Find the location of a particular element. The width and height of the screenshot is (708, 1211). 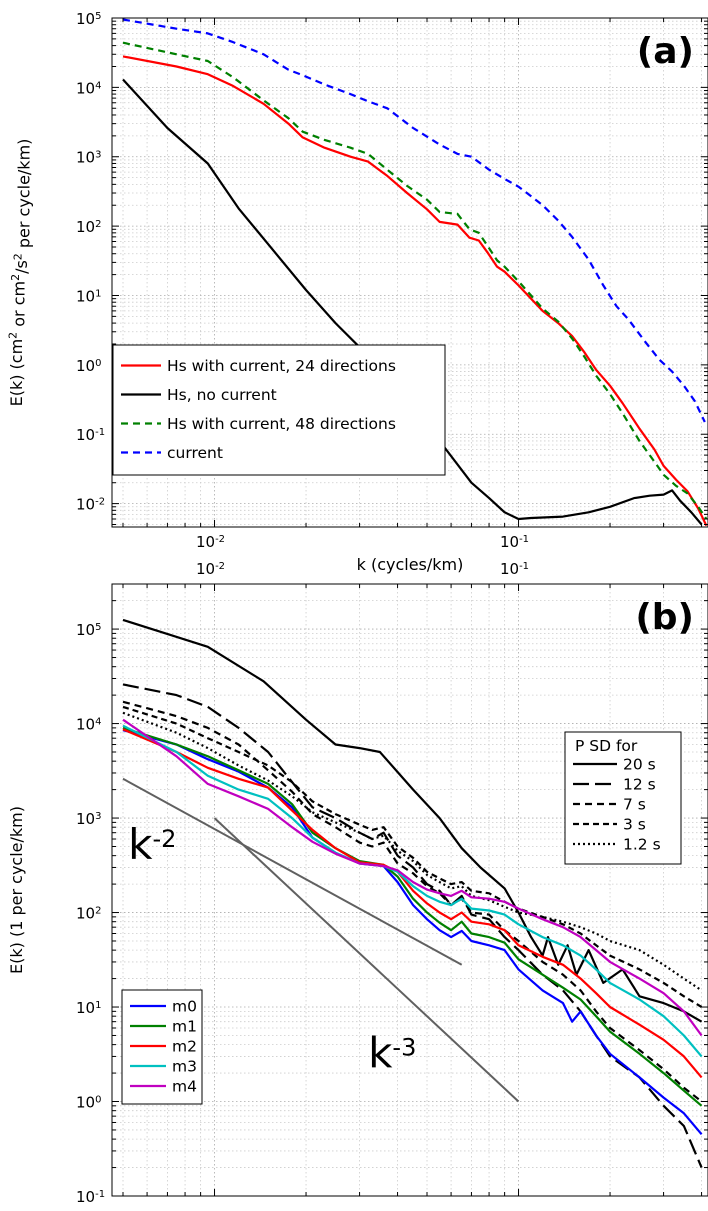

legend: m0 m1 m2 m3 m4 is located at coordinates (162, 1047).